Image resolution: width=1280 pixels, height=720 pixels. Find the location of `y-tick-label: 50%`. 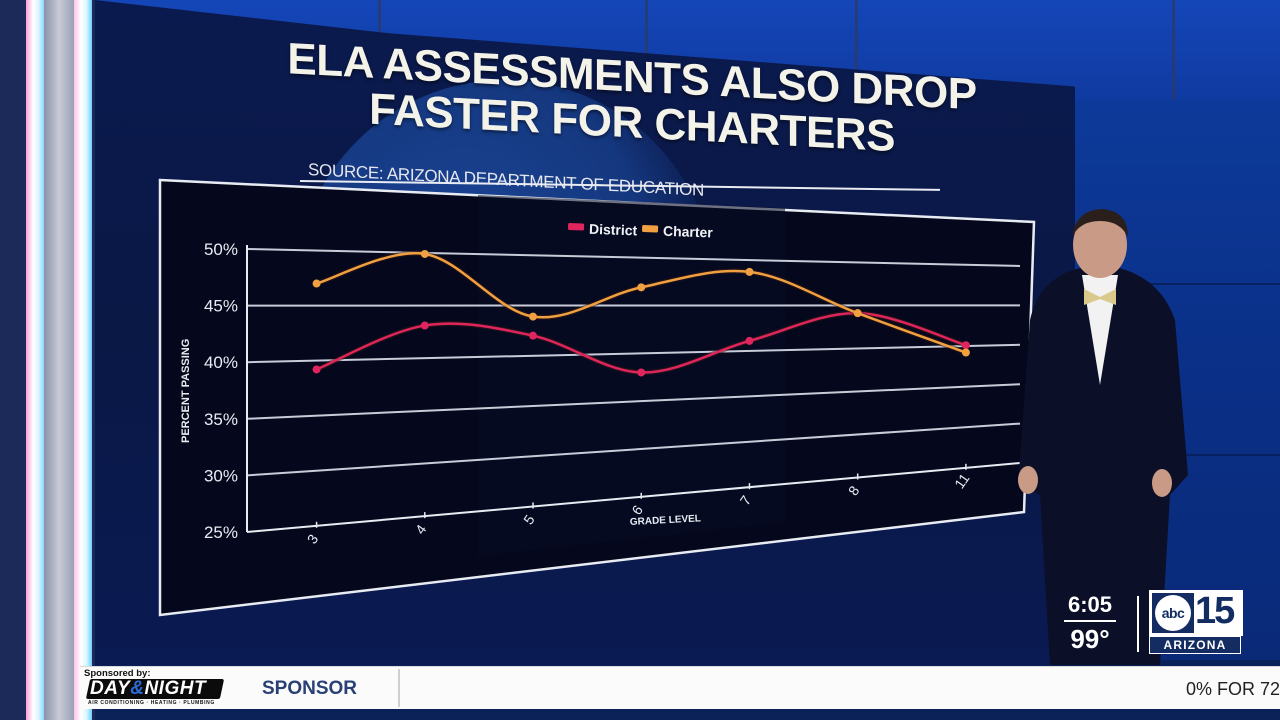

y-tick-label: 50% is located at coordinates (221, 249).